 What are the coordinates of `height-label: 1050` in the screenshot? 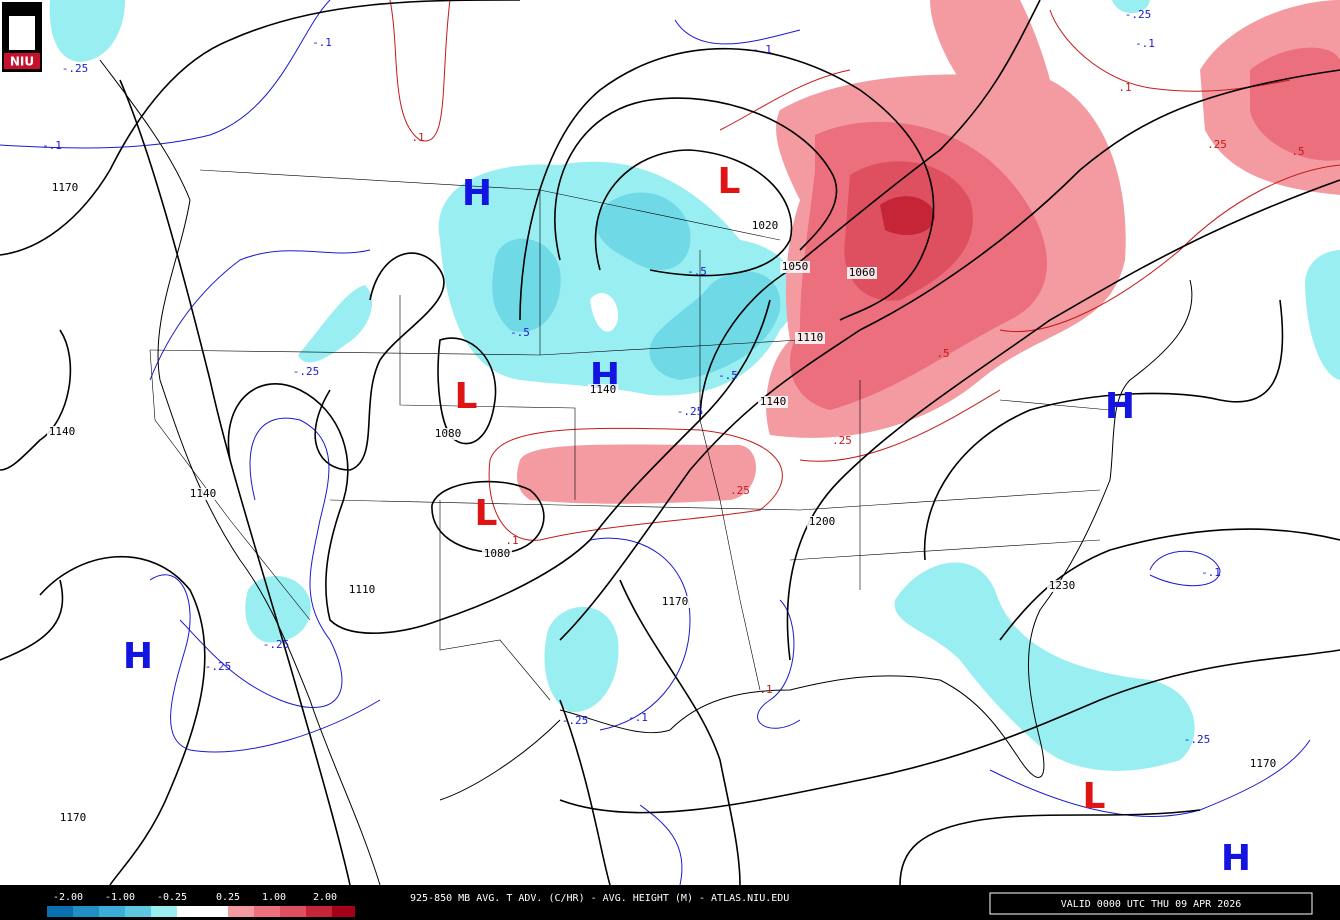 It's located at (795, 266).